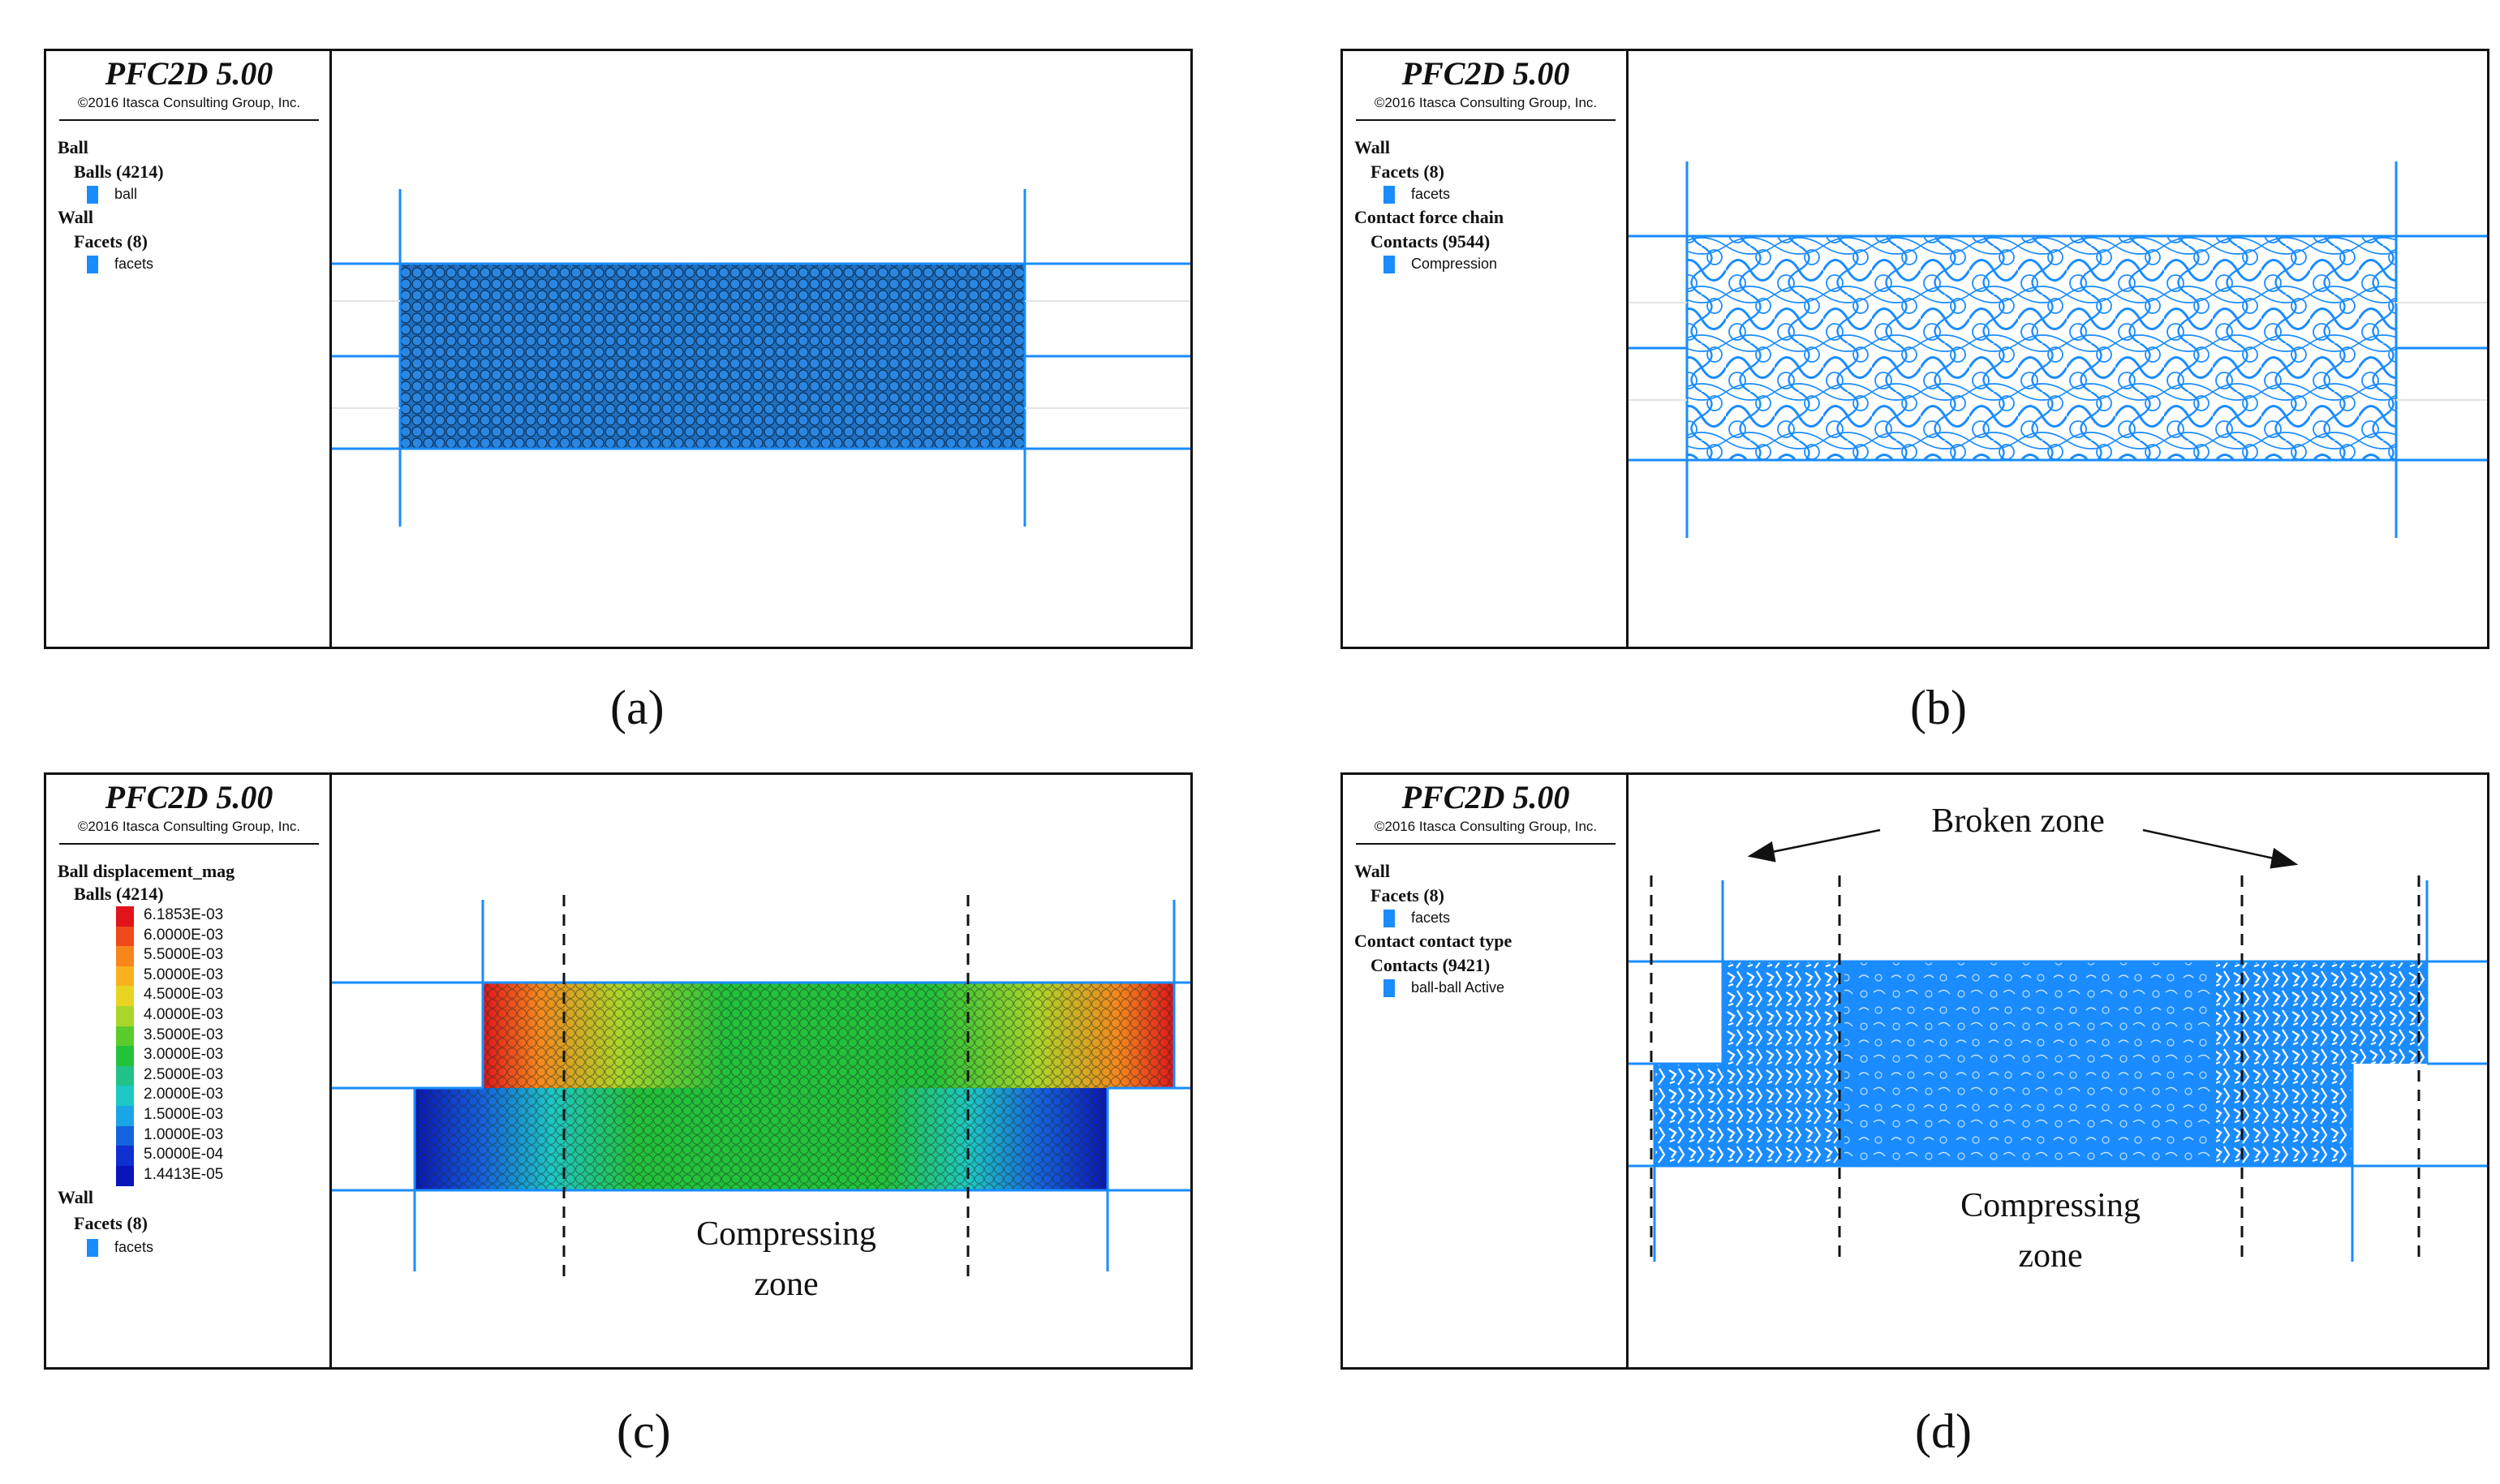  Describe the element at coordinates (126, 194) in the screenshot. I see `legend-item: ball` at that location.